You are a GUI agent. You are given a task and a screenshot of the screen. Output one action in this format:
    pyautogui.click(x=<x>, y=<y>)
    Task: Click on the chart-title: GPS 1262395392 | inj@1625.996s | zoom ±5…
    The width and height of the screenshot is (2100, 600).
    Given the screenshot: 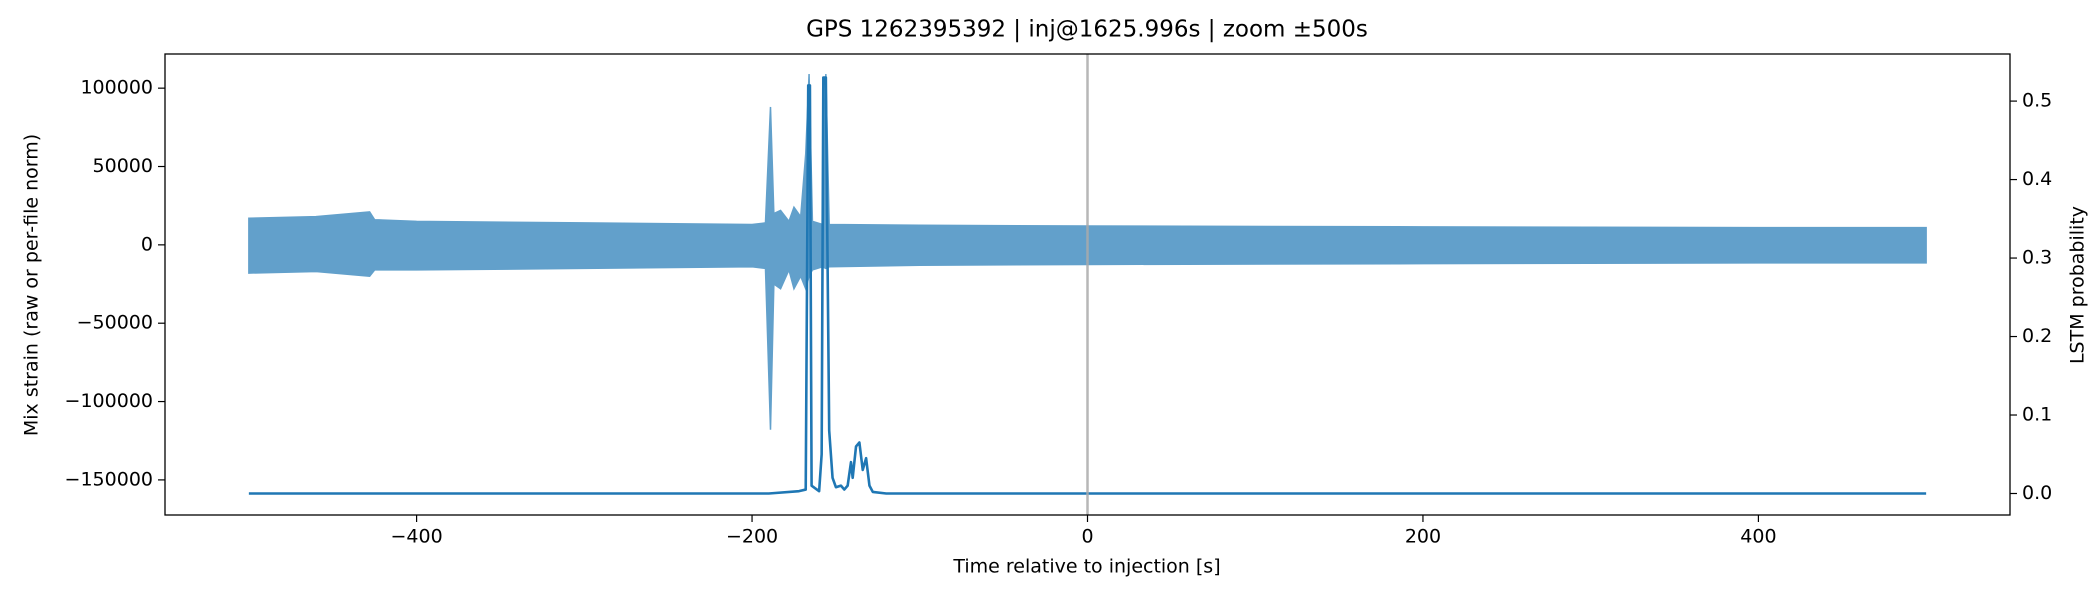 What is the action you would take?
    pyautogui.click(x=1087, y=30)
    